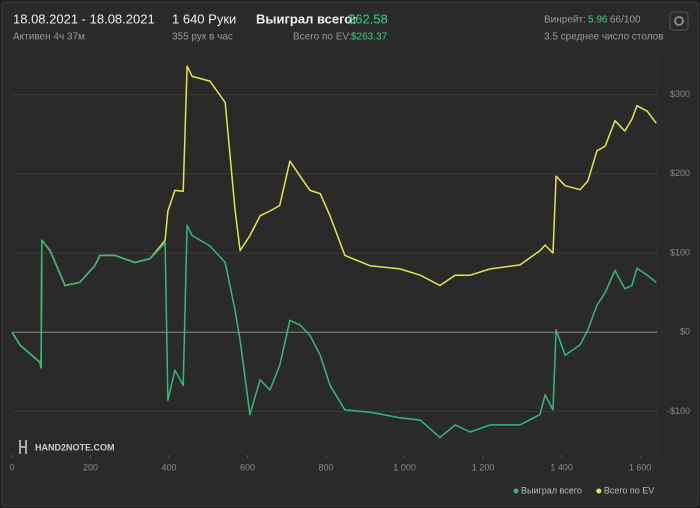  I want to click on settings-button, so click(679, 21).